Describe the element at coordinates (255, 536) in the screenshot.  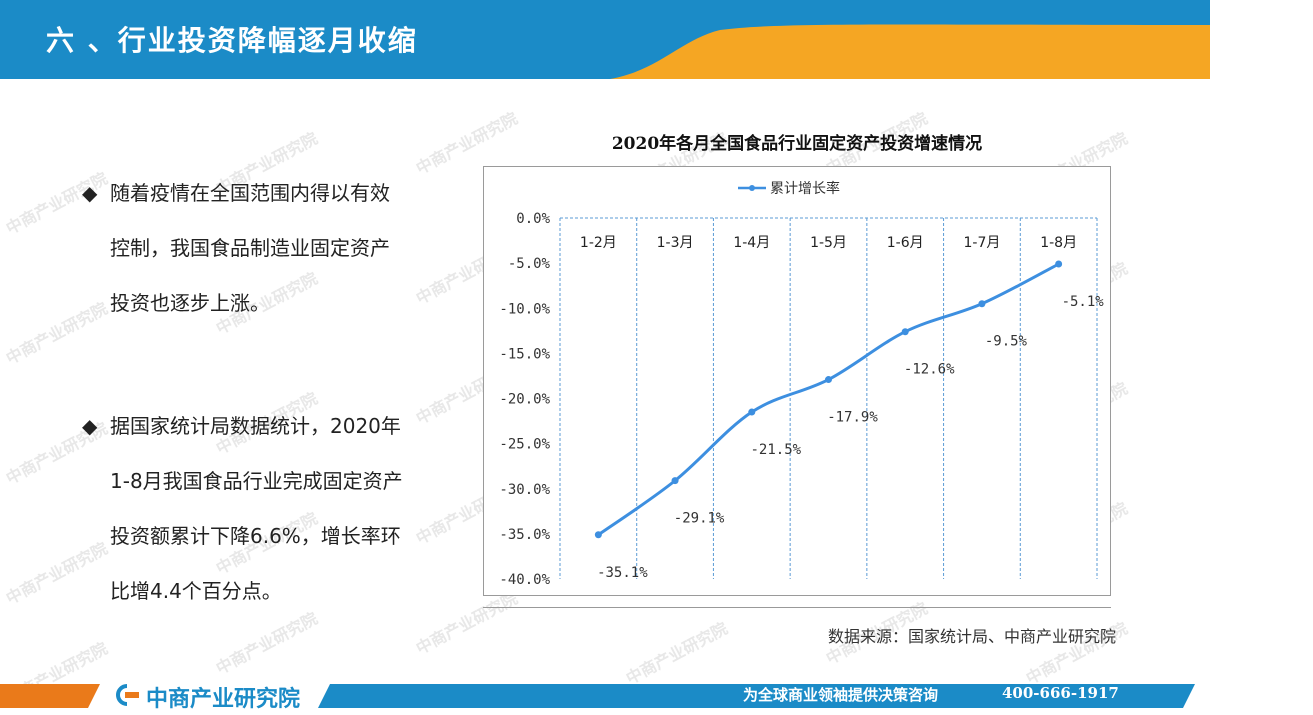
I see `bullet-line: 投资额累计下降6.6%，增长率环` at that location.